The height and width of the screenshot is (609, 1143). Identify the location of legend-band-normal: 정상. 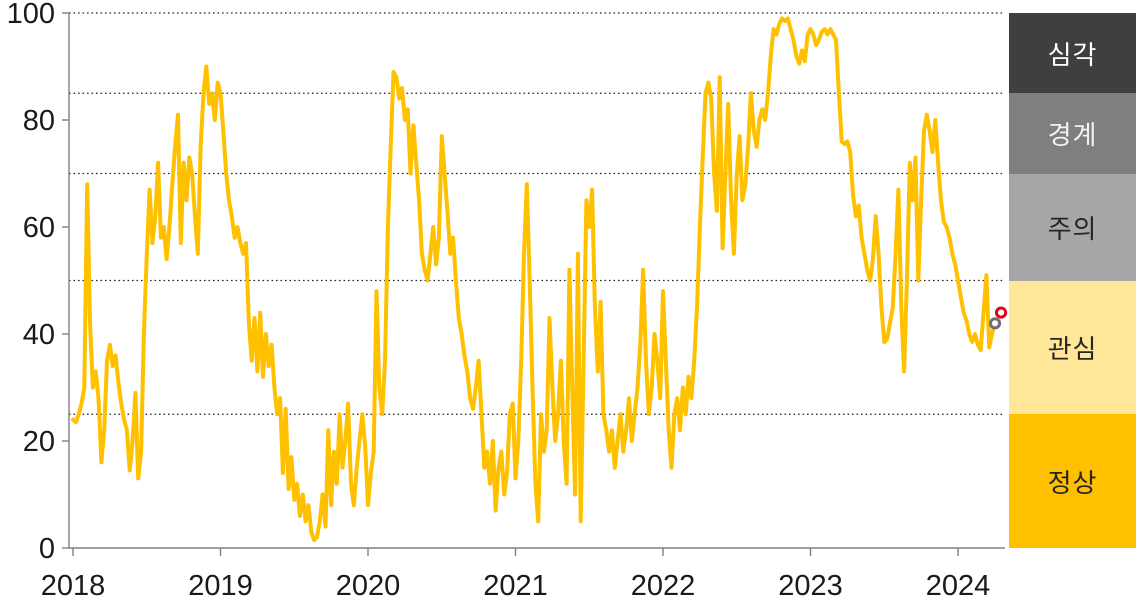
(1072, 481).